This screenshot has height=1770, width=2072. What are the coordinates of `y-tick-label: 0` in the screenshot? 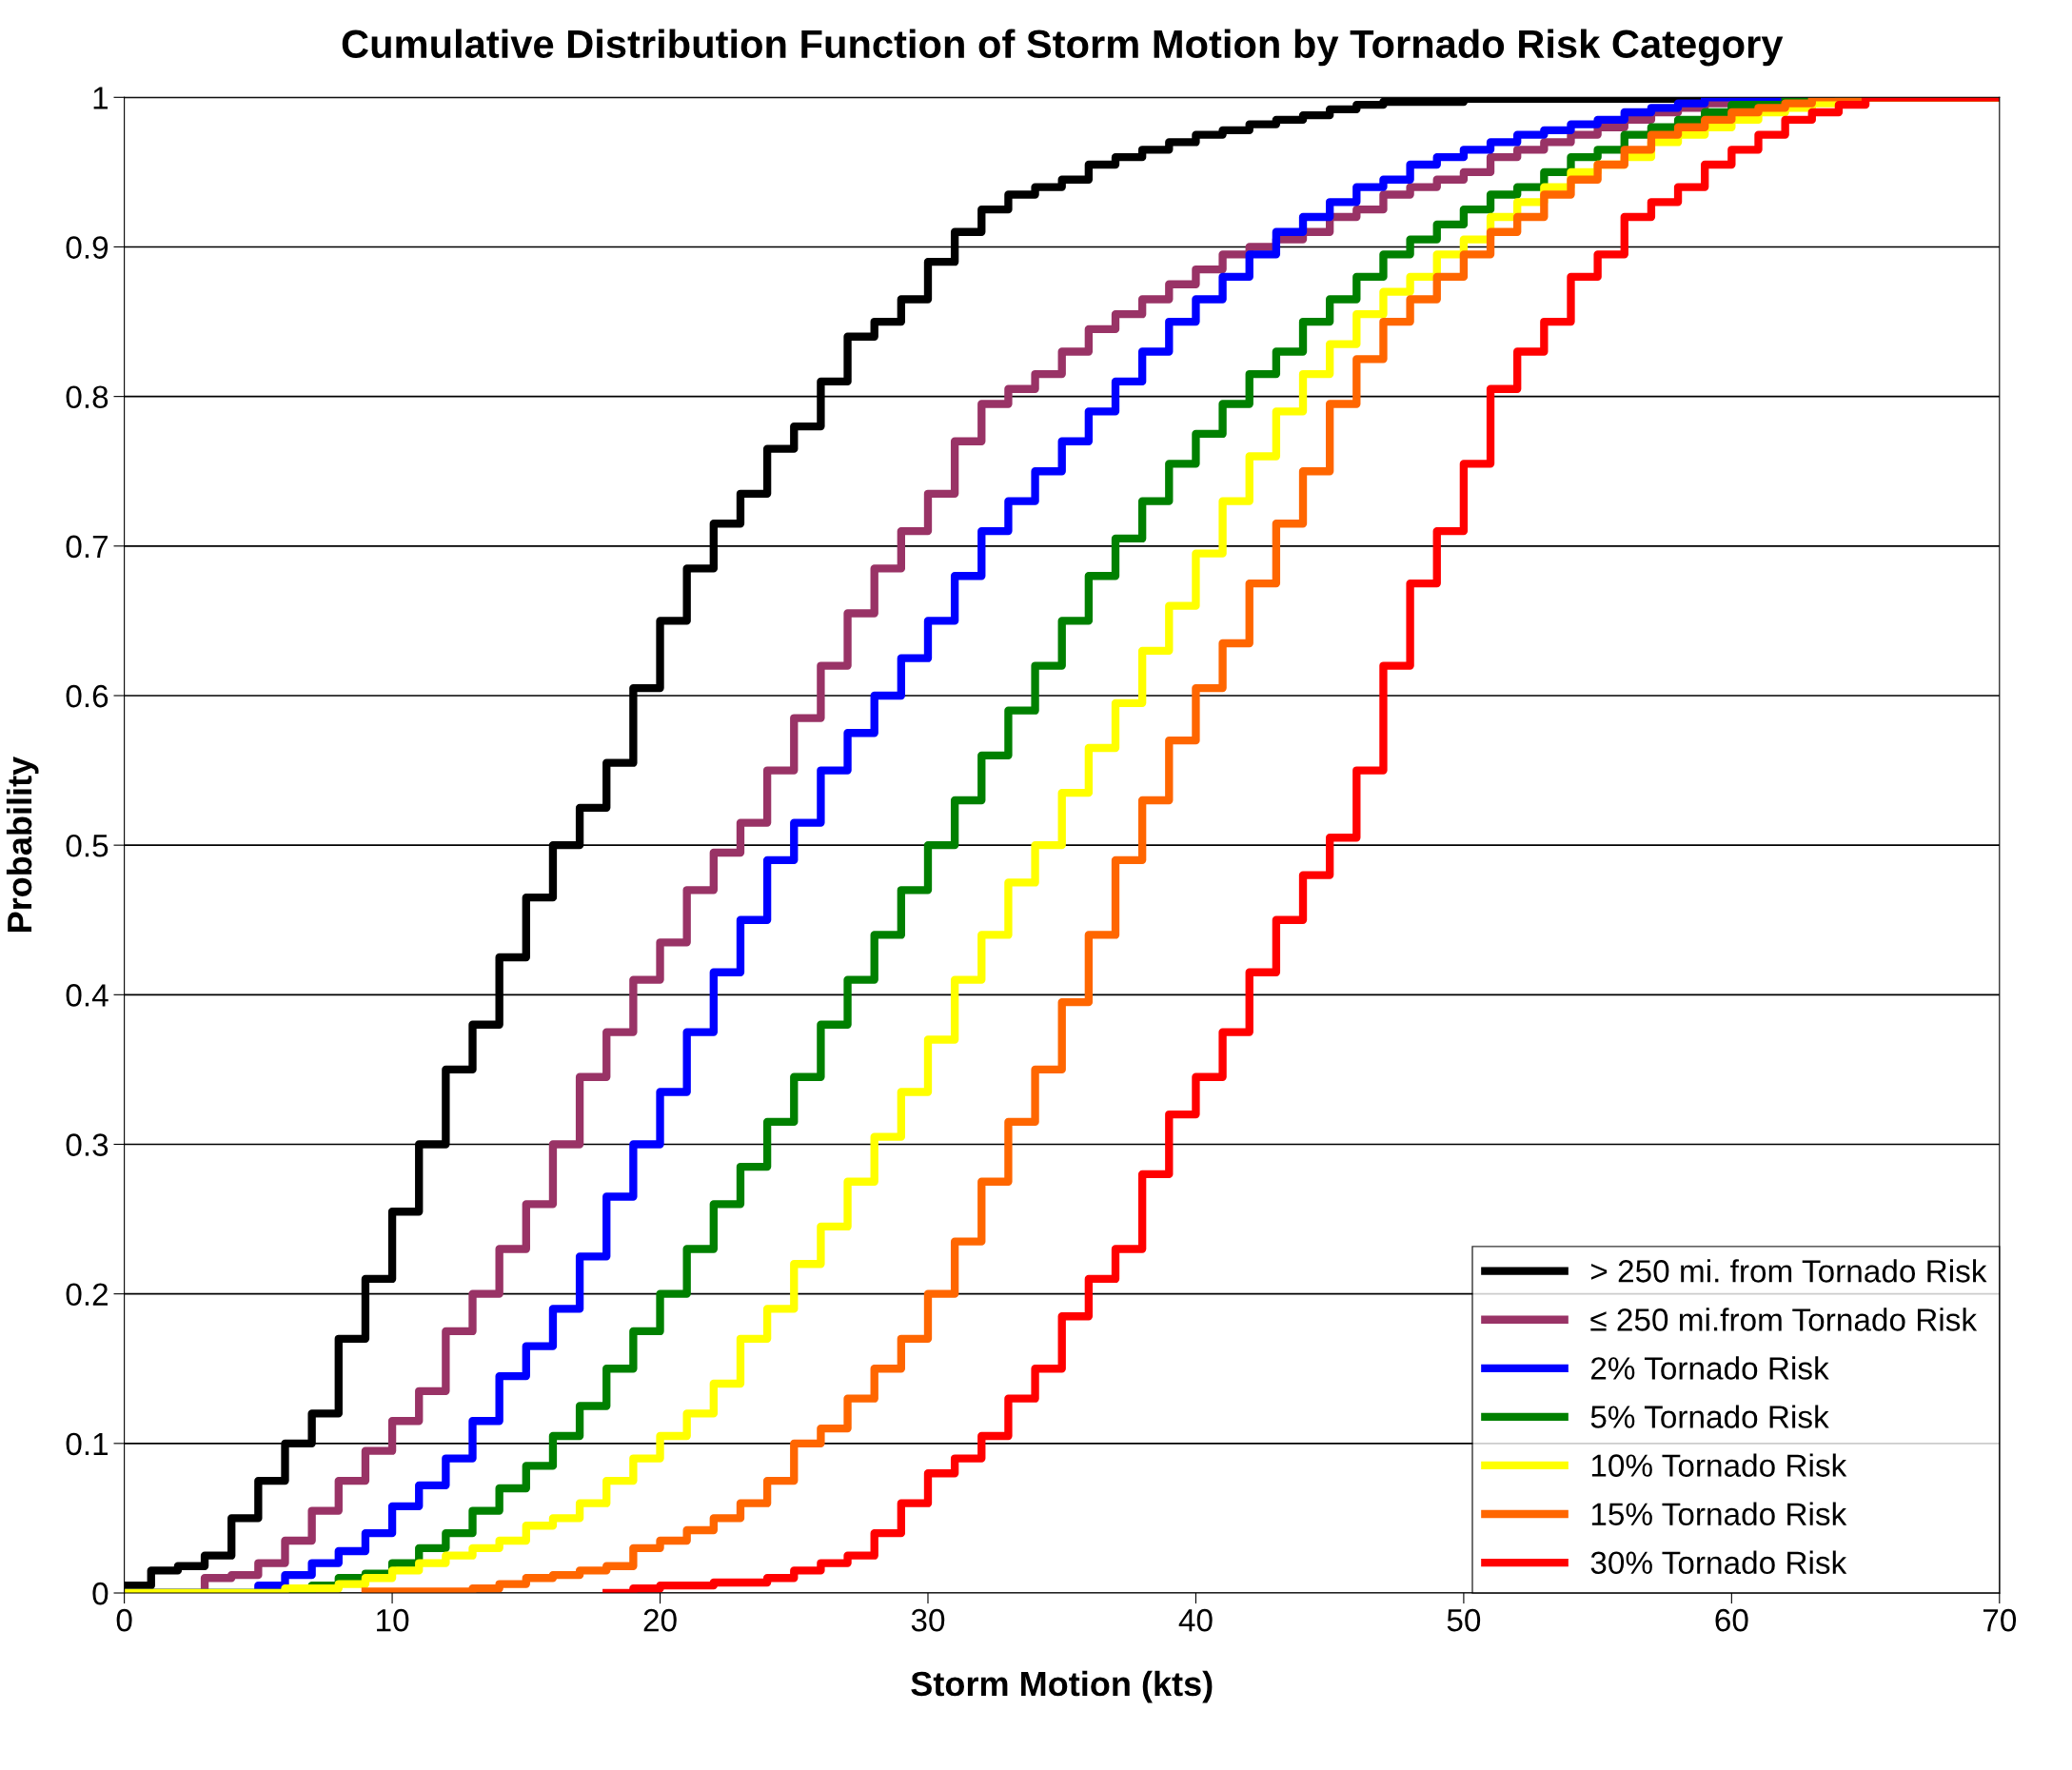 It's located at (100, 1594).